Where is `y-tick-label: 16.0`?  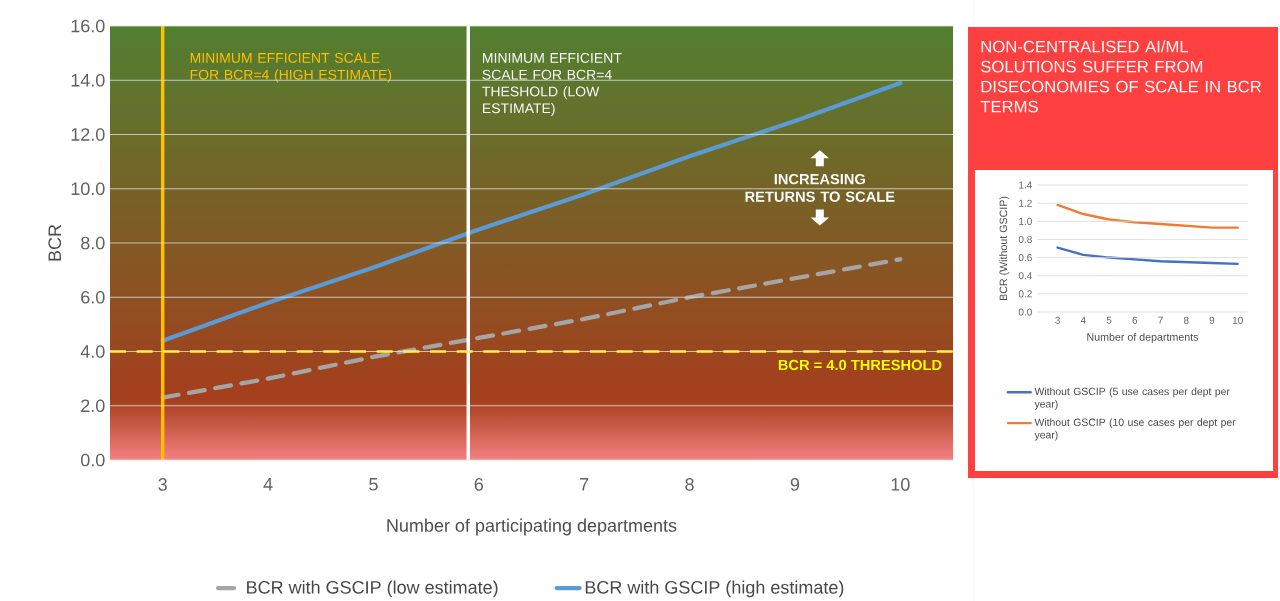
y-tick-label: 16.0 is located at coordinates (88, 26).